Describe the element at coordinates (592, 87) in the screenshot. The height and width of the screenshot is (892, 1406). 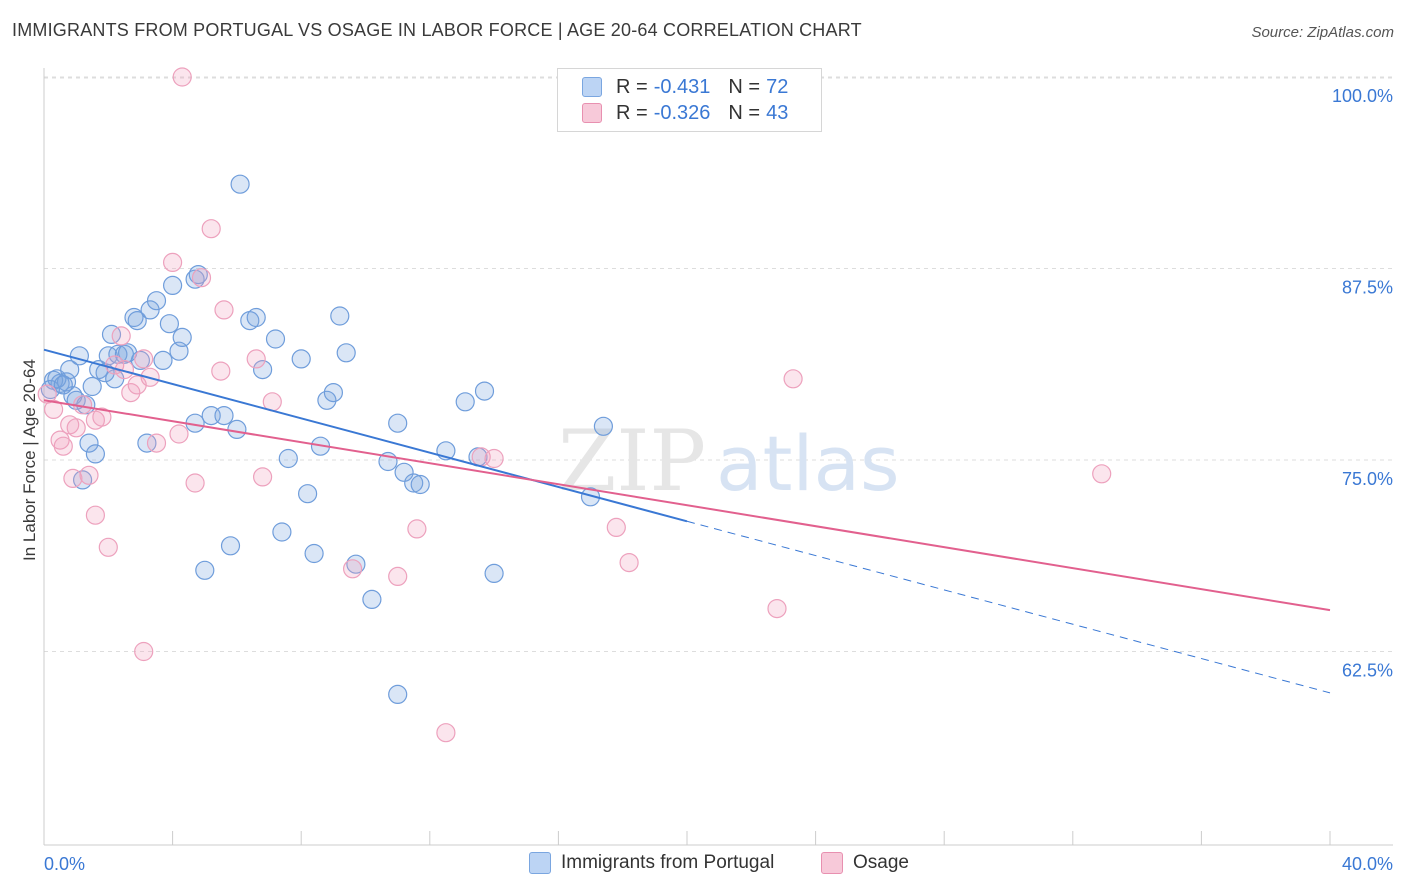
I see `legend-swatch-portugal` at that location.